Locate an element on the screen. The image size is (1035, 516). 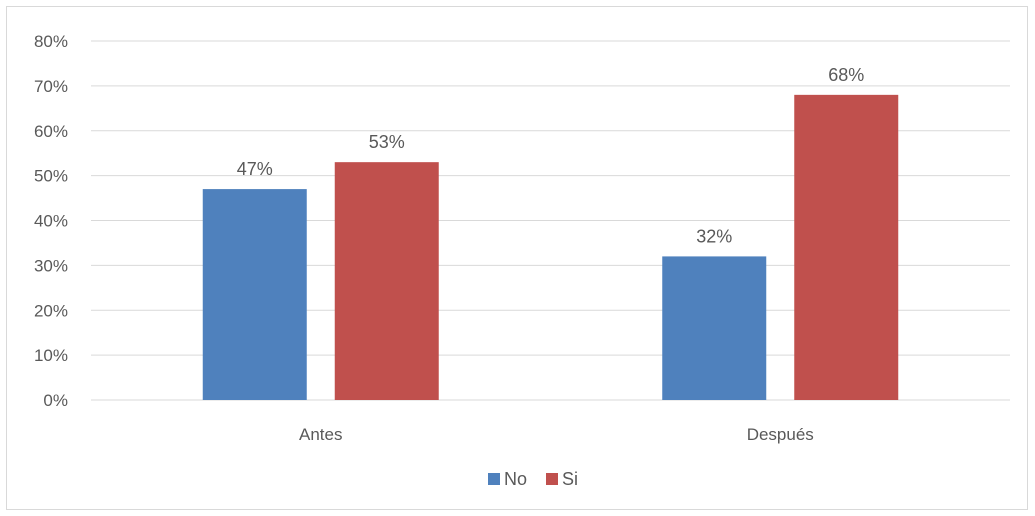
data-label: 47% is located at coordinates (255, 169).